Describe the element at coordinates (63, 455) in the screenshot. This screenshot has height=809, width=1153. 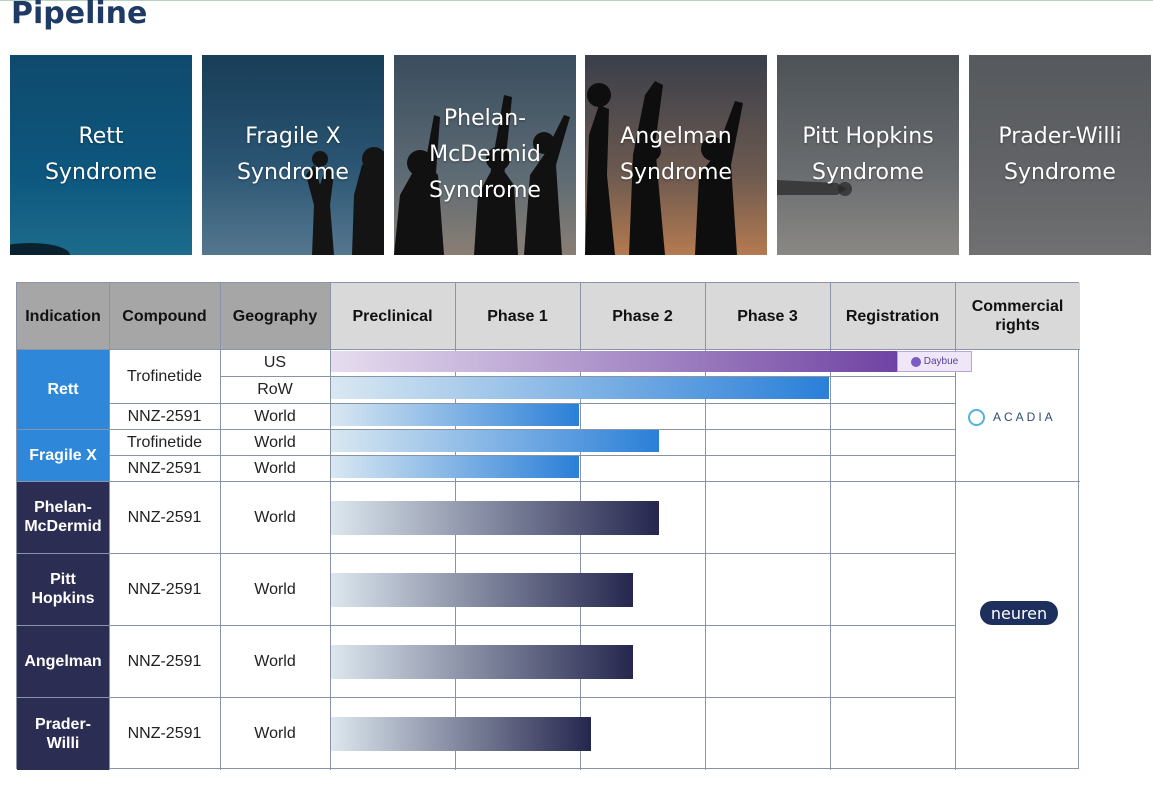
I see `indication-fragile-x: Fragile X` at that location.